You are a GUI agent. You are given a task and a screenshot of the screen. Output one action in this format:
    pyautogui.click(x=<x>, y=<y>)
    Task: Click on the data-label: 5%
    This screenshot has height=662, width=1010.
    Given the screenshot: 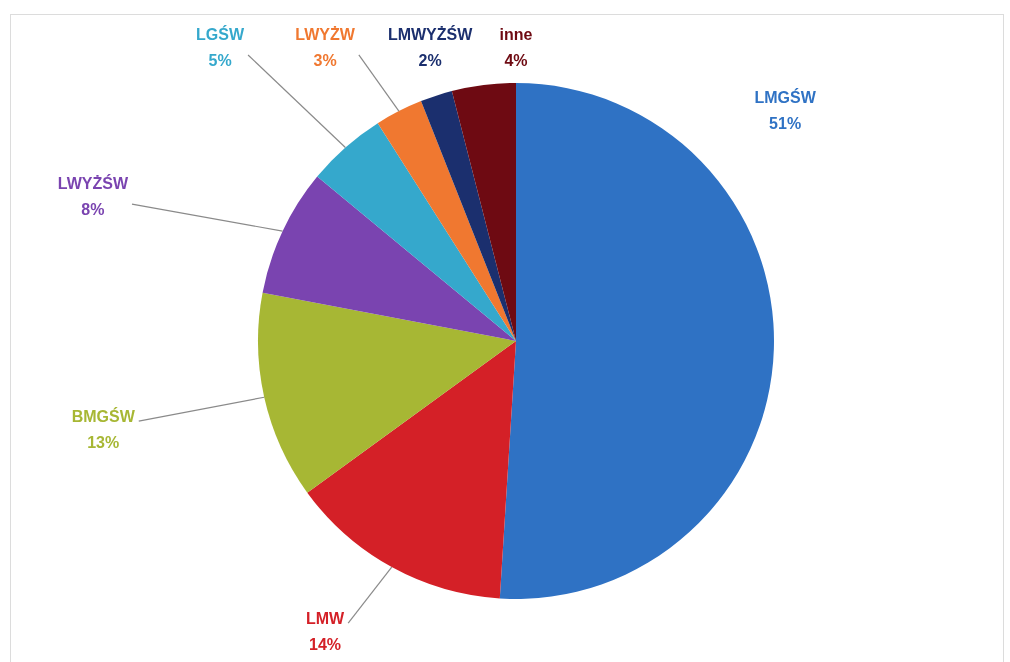 What is the action you would take?
    pyautogui.click(x=220, y=61)
    